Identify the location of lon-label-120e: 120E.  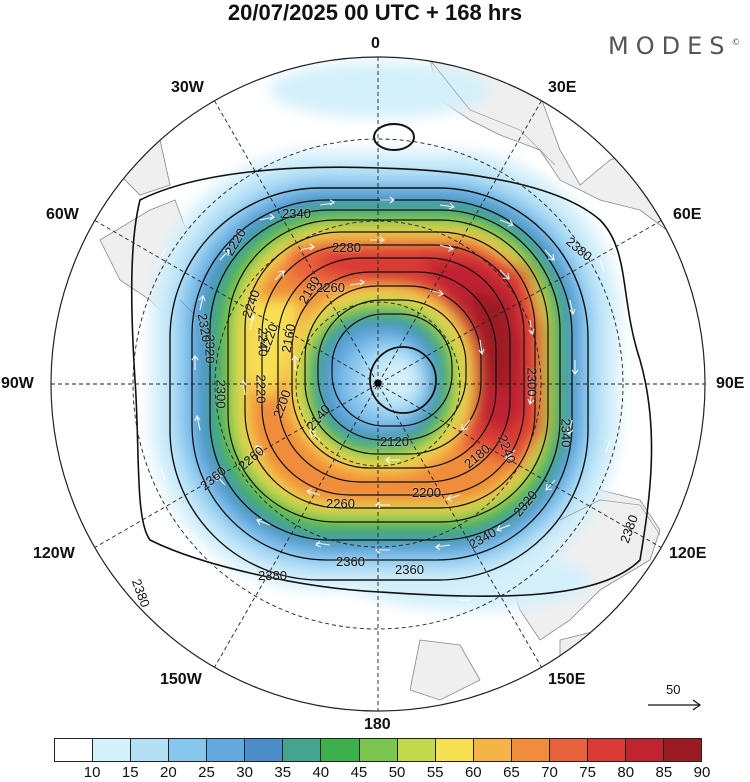
(688, 553).